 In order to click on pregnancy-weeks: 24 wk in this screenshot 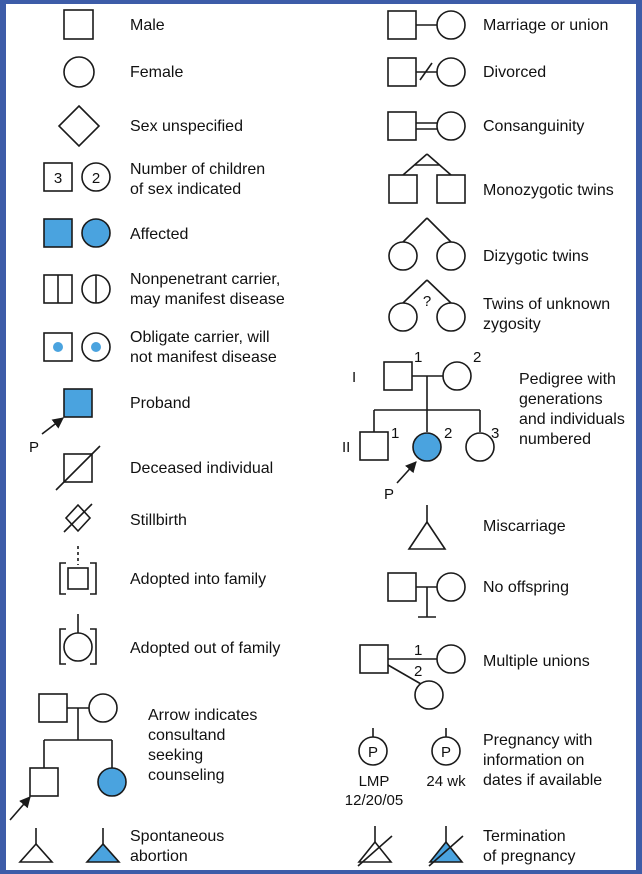, I will do `click(446, 781)`.